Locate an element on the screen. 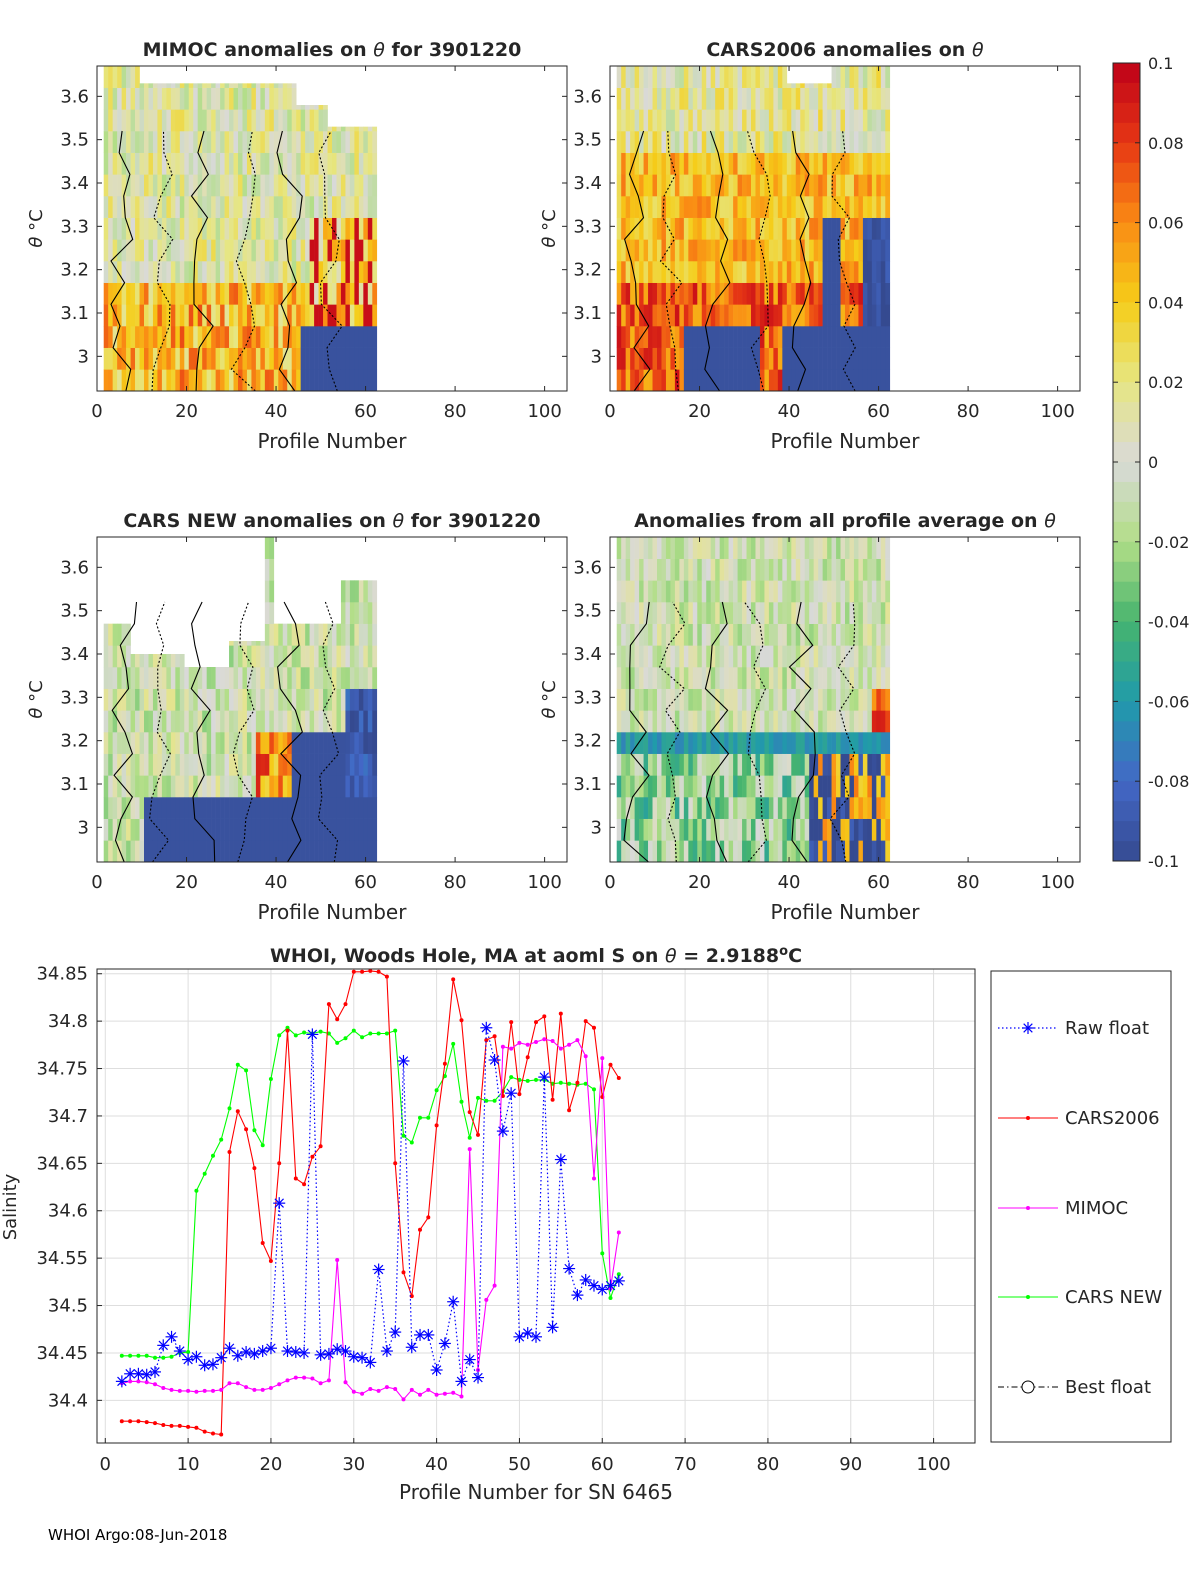  y-tick-label: 3.1 is located at coordinates (587, 784).